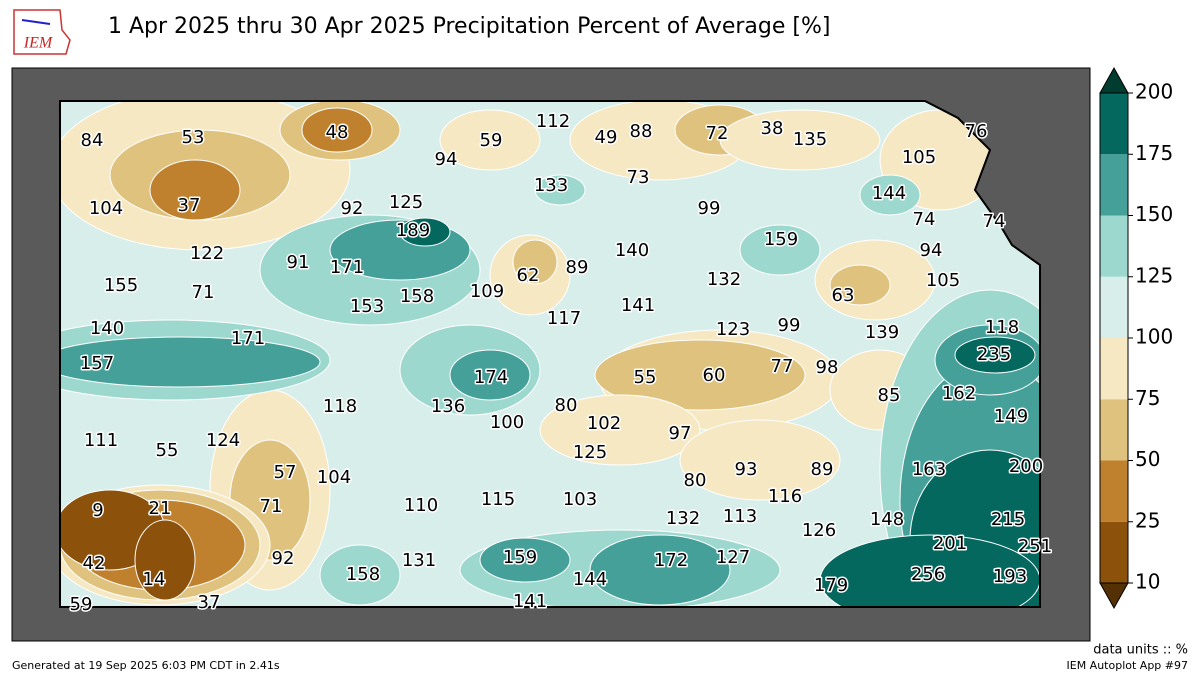  What do you see at coordinates (929, 469) in the screenshot?
I see `station-value: 163` at bounding box center [929, 469].